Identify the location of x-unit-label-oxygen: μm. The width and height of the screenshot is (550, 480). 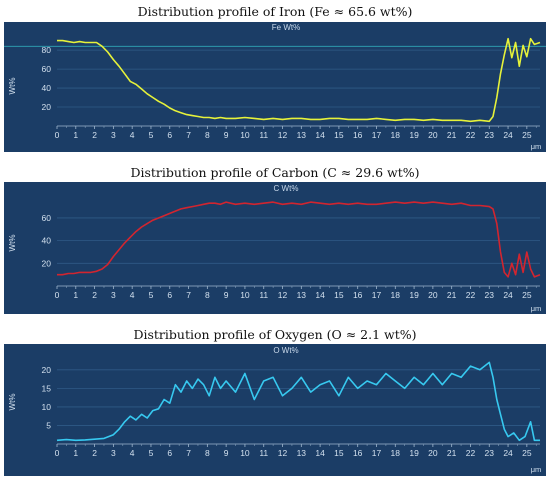
(536, 469).